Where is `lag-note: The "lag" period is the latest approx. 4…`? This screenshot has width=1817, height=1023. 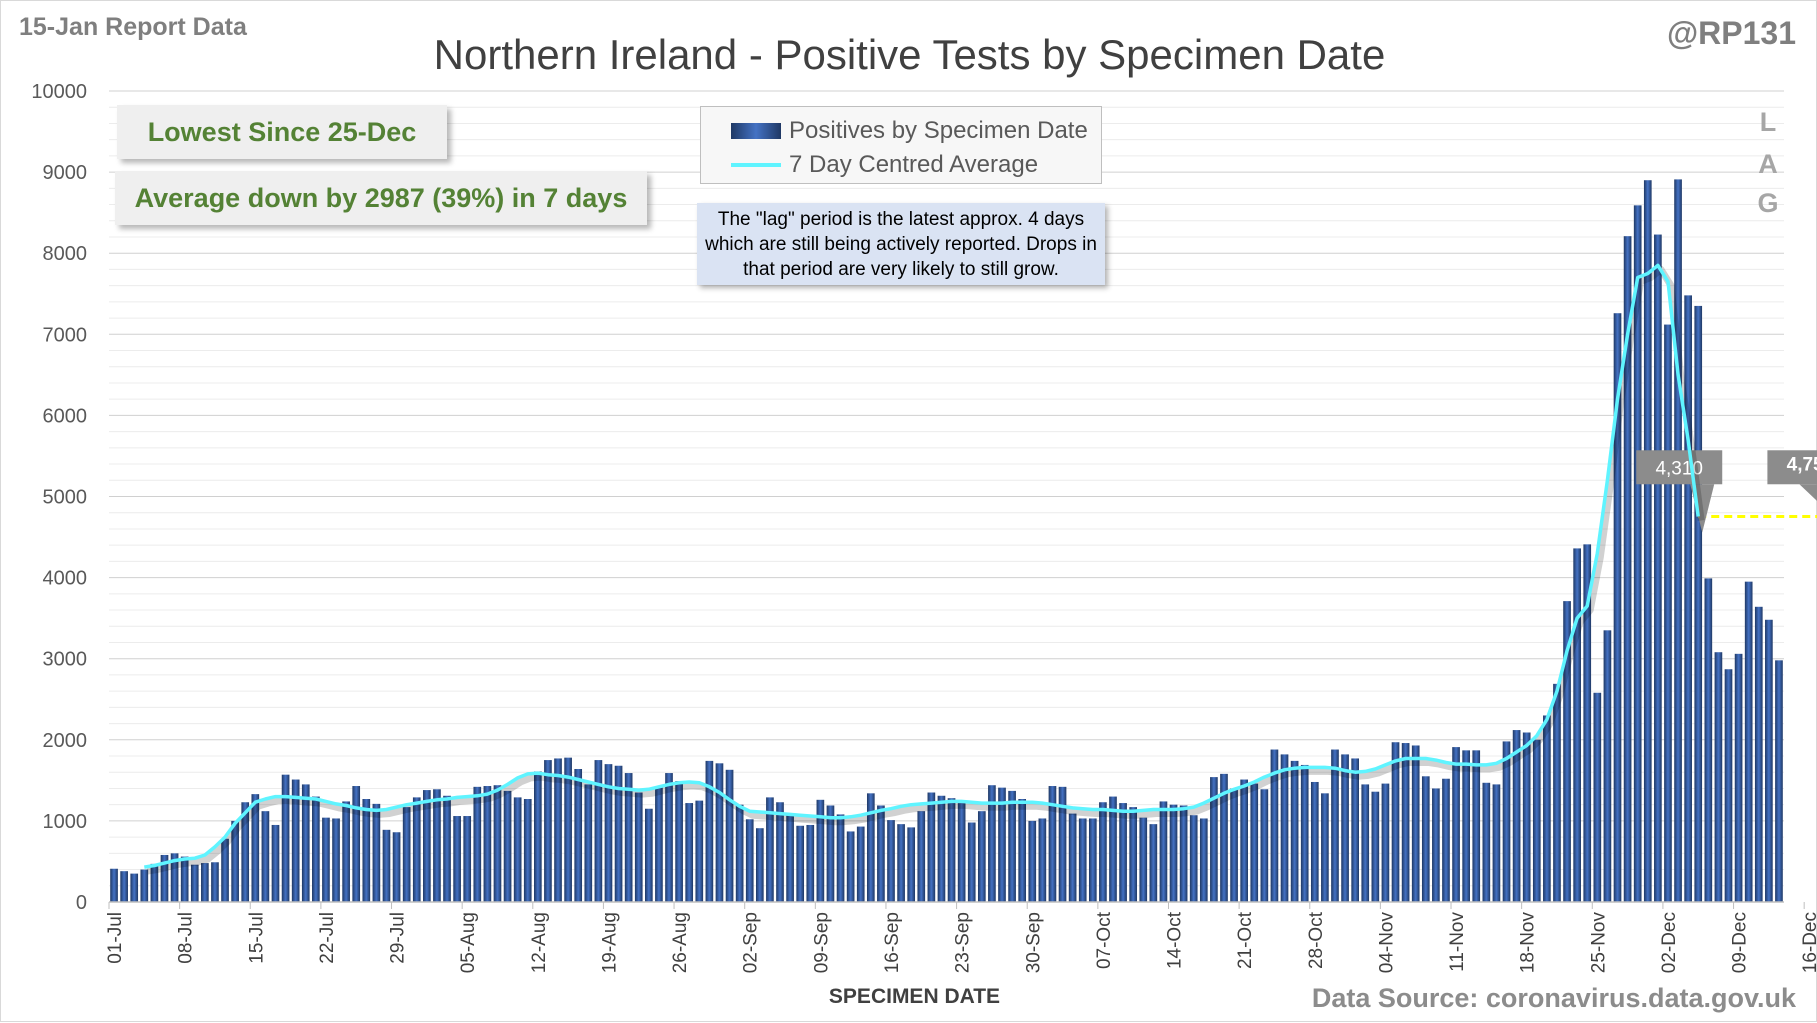 lag-note: The "lag" period is the latest approx. 4… is located at coordinates (901, 244).